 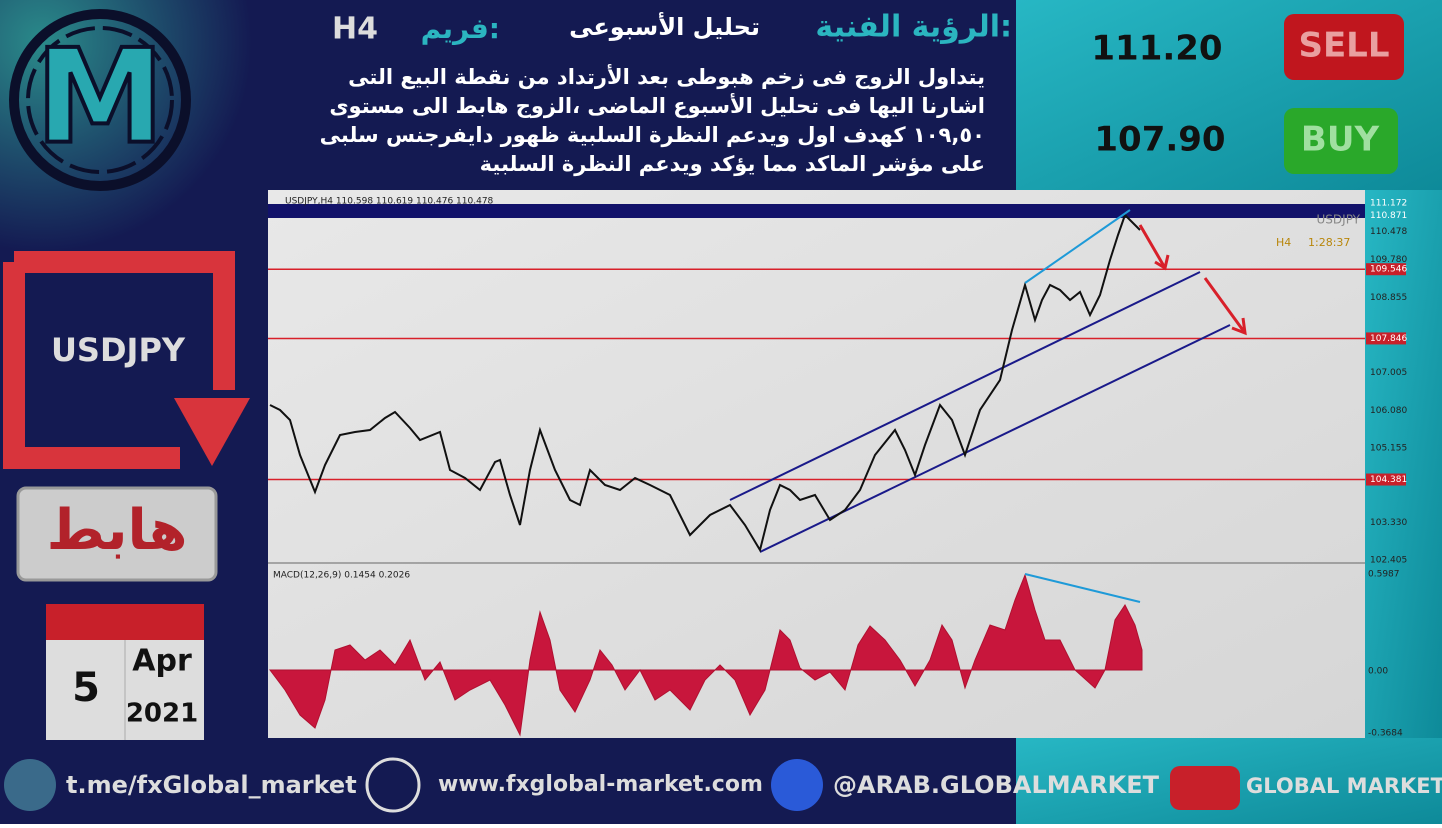 What do you see at coordinates (1388, 232) in the screenshot?
I see `price-label: 110.478` at bounding box center [1388, 232].